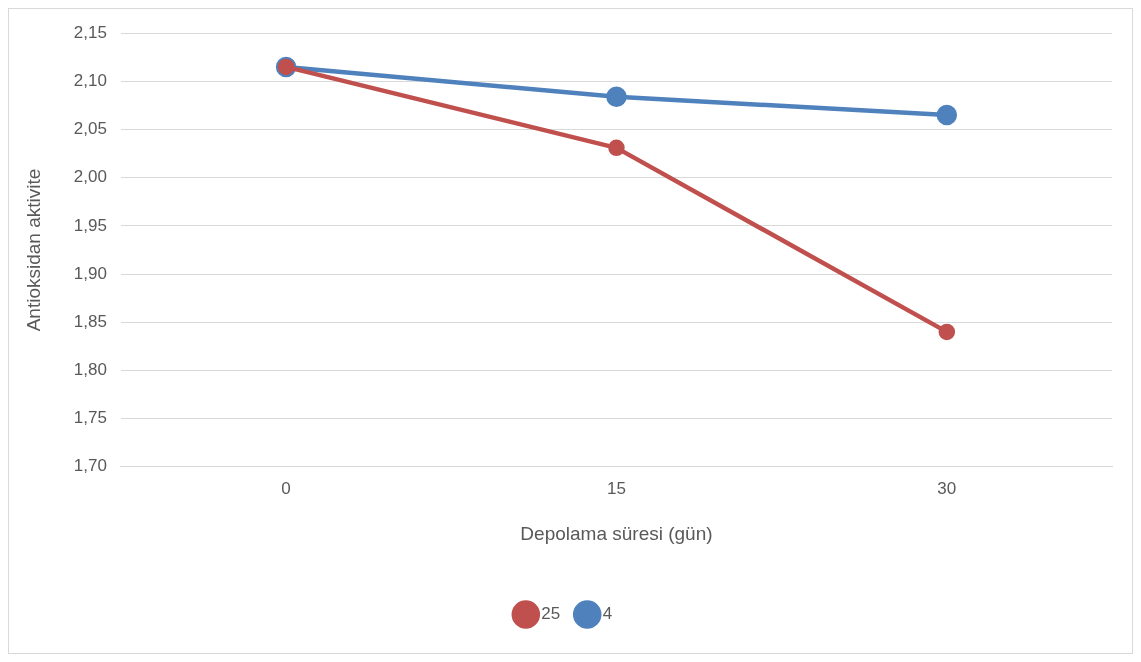 The image size is (1141, 662). What do you see at coordinates (90, 177) in the screenshot?
I see `y-tick-label: 2,00` at bounding box center [90, 177].